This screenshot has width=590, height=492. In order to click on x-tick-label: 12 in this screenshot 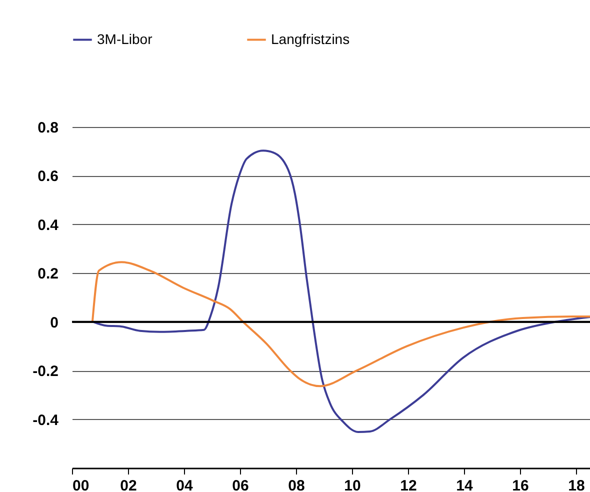, I will do `click(408, 485)`.